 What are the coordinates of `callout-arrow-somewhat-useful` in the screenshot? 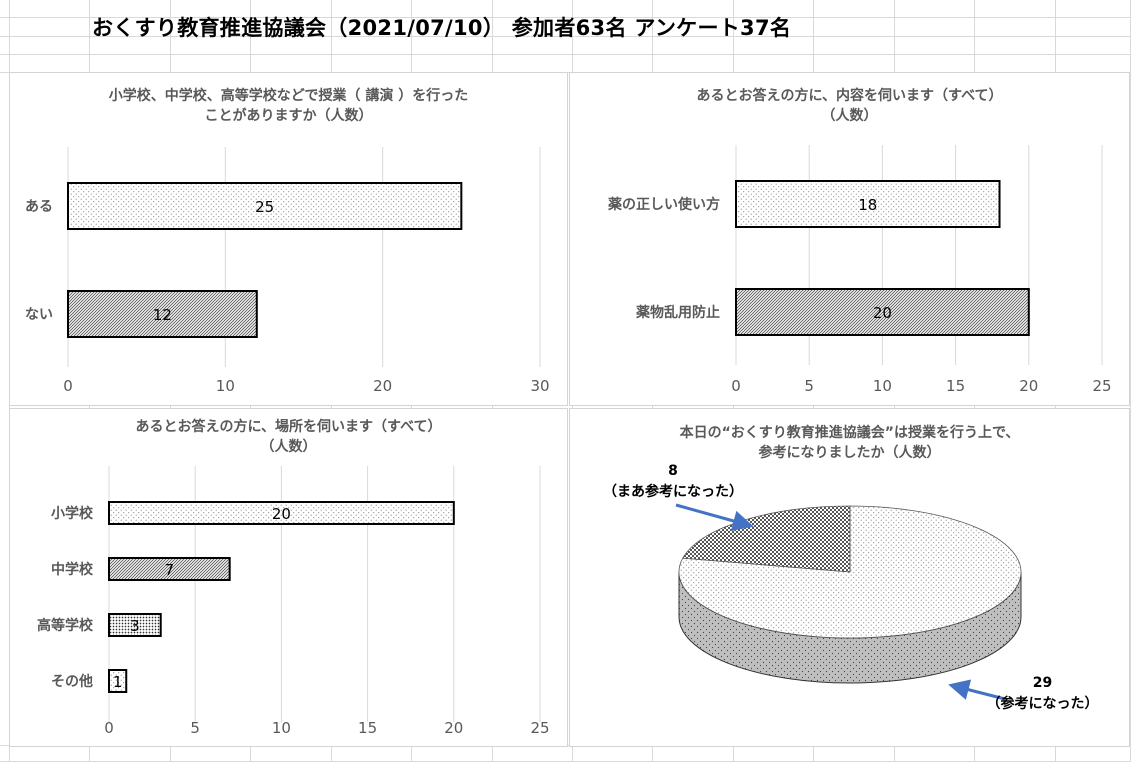 It's located at (714, 517).